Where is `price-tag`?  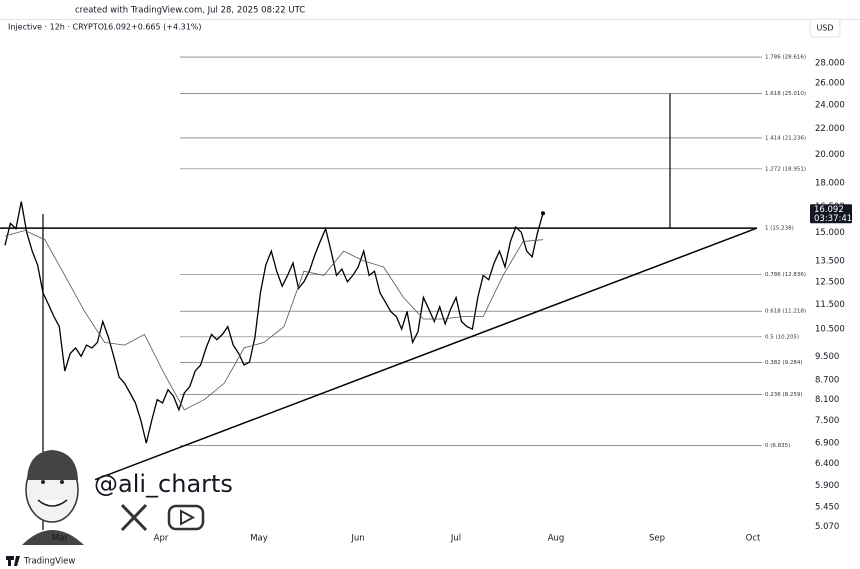
price-tag is located at coordinates (831, 214).